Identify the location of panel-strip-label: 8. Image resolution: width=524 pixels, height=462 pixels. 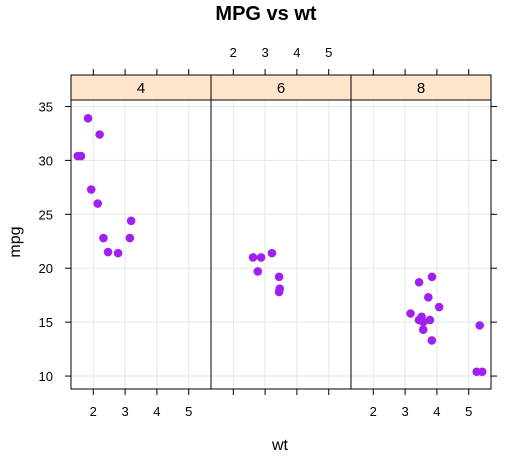
(421, 88).